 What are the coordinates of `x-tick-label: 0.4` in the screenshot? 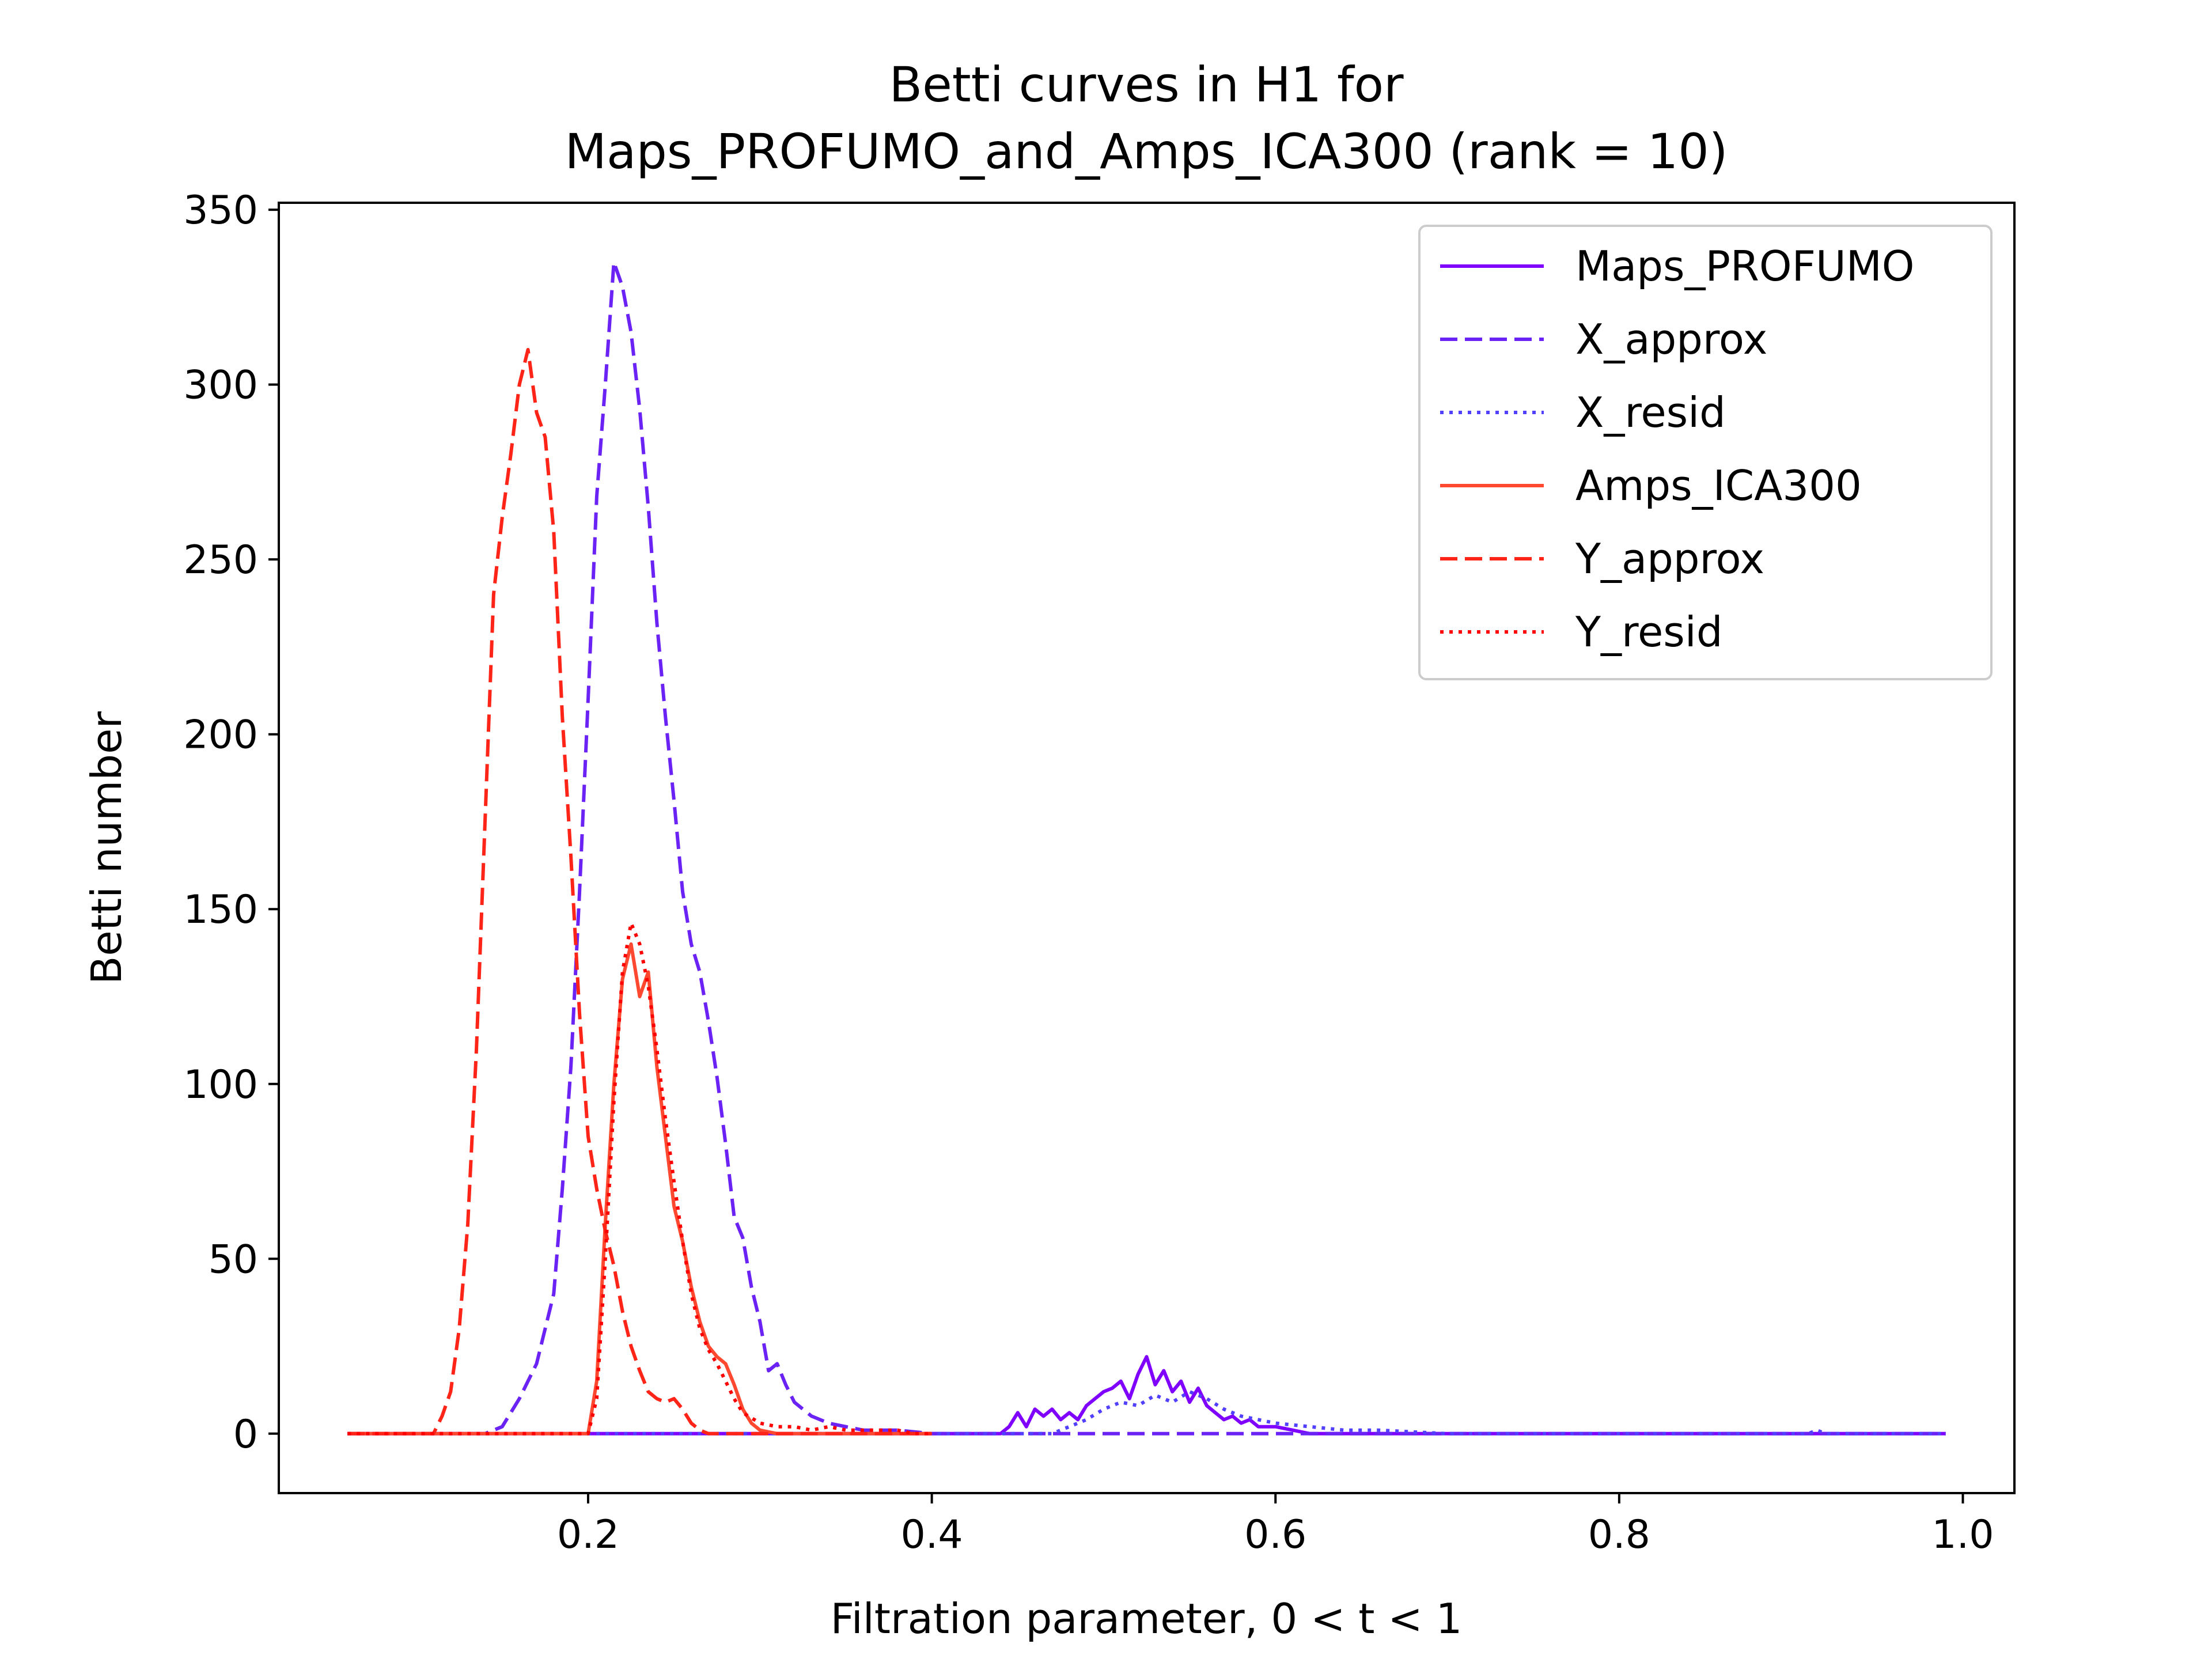 It's located at (932, 1535).